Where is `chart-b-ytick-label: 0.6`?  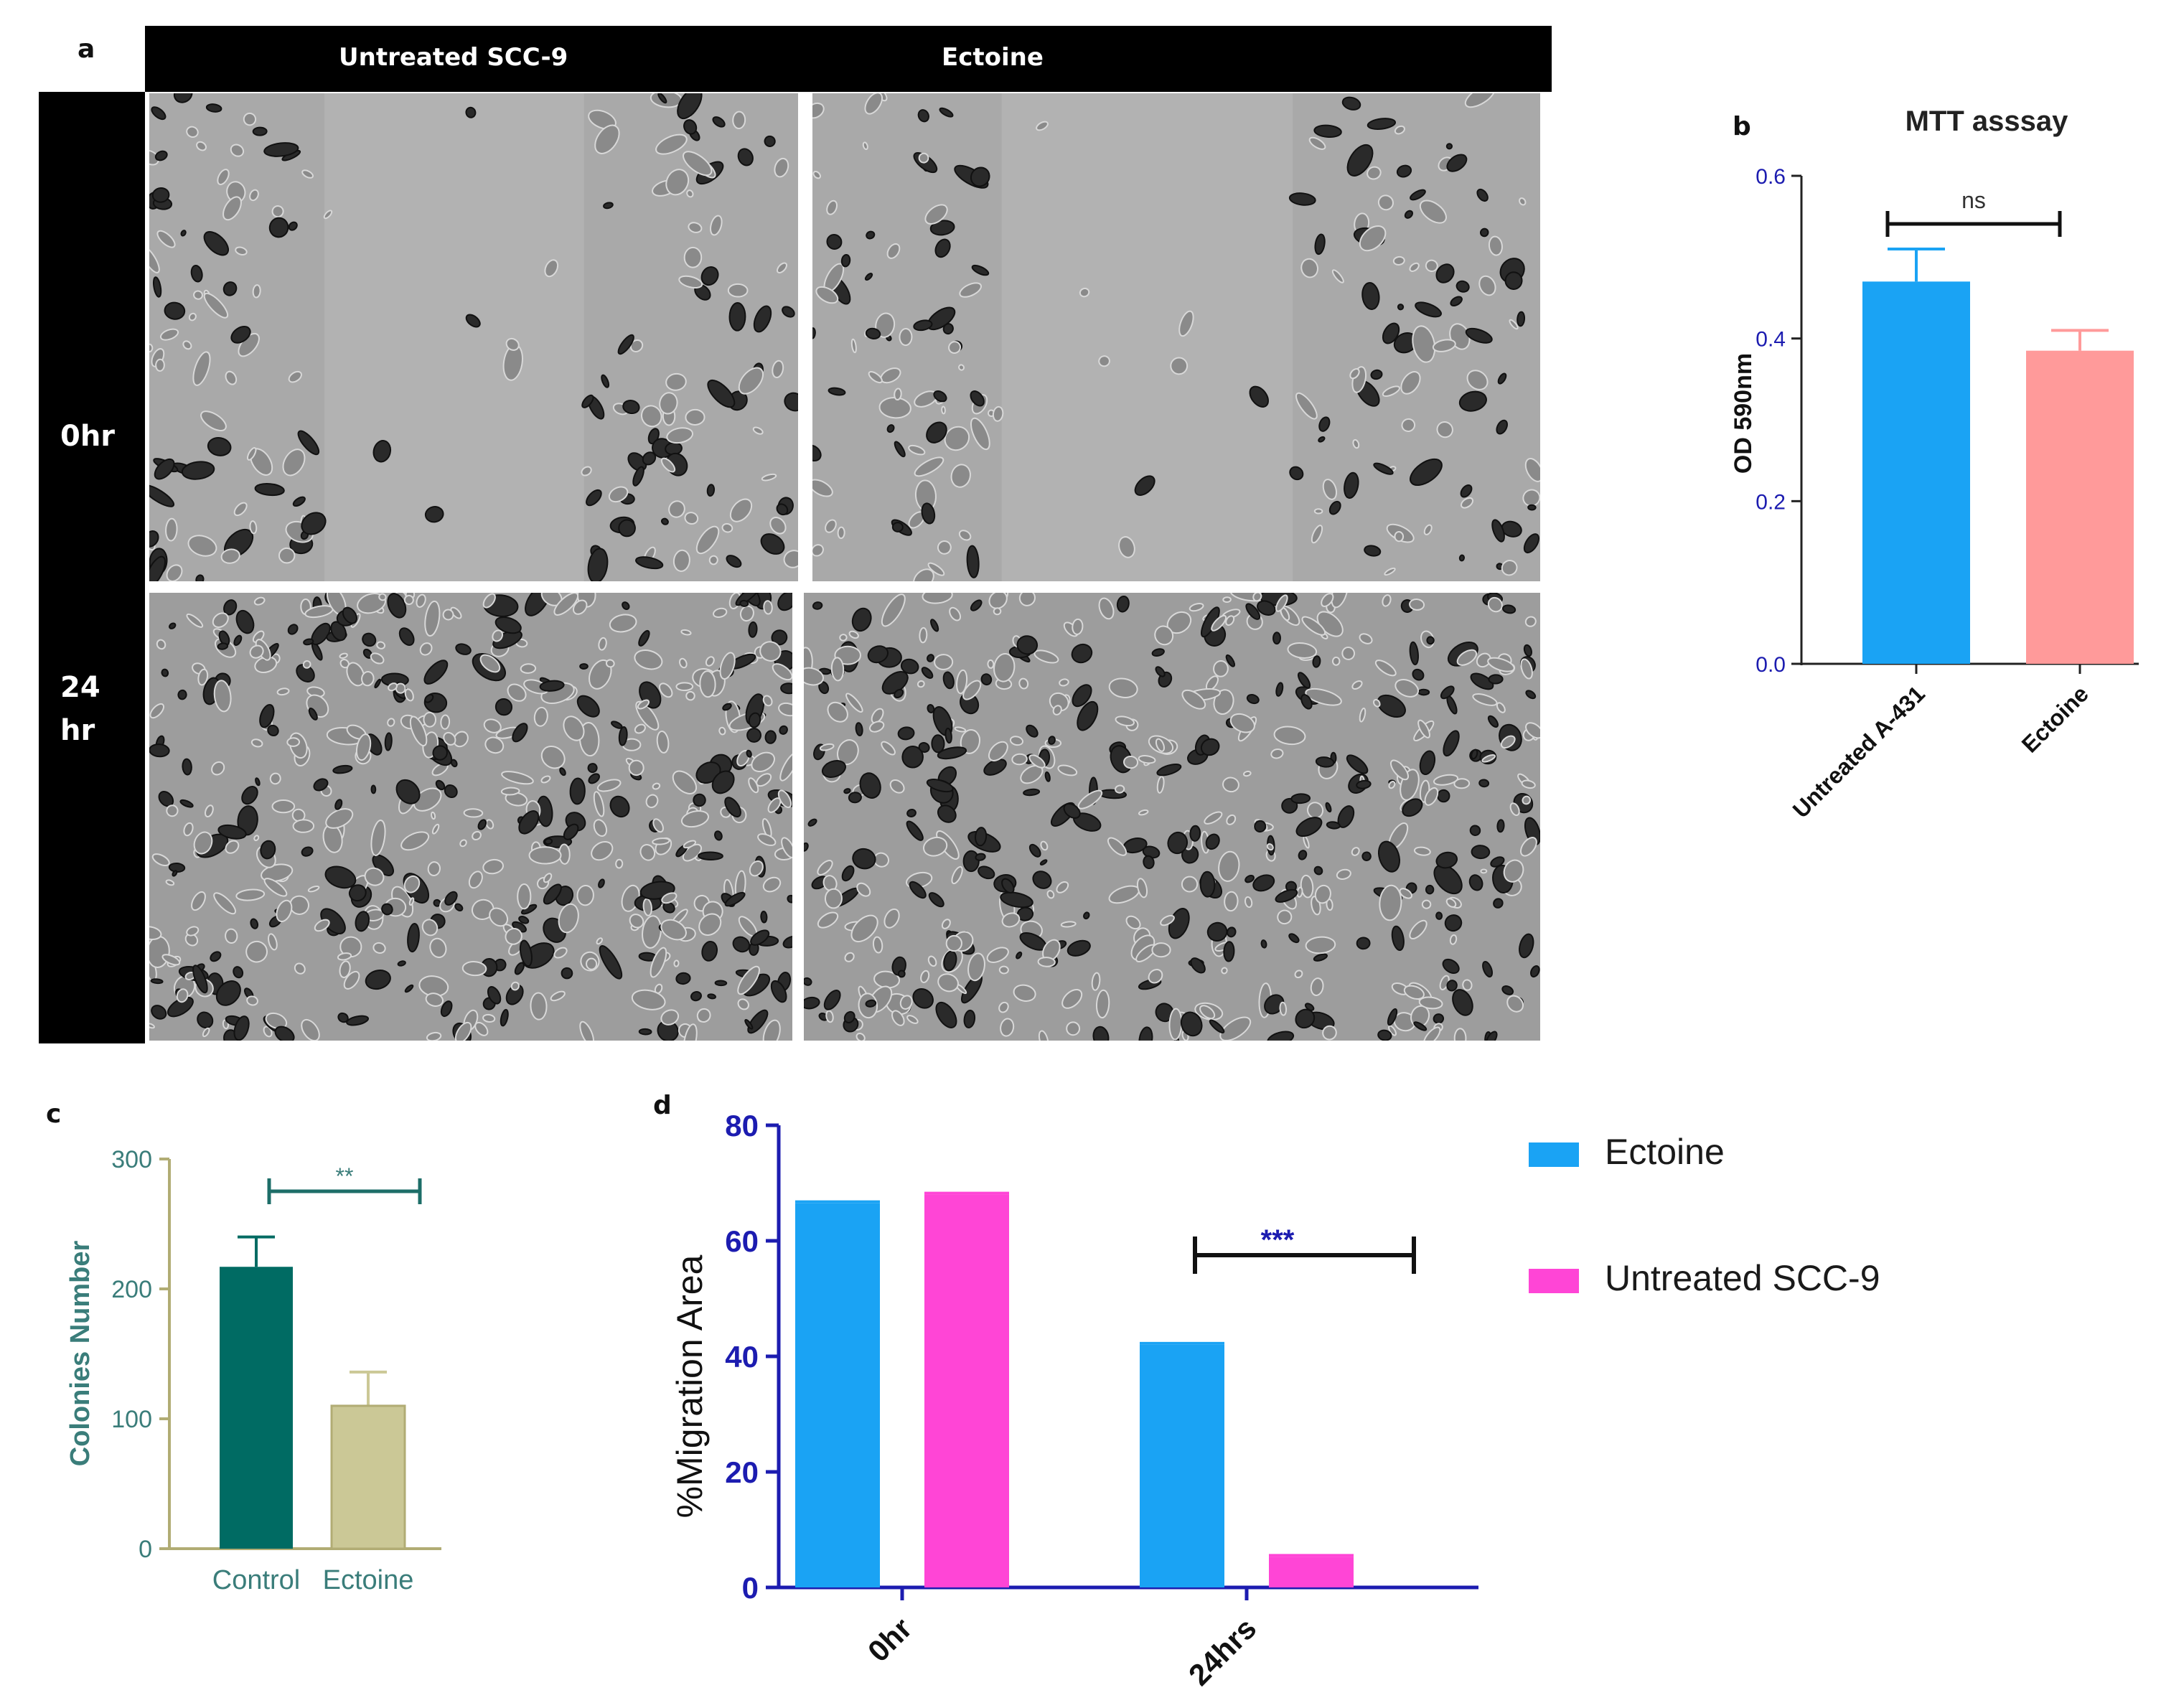
chart-b-ytick-label: 0.6 is located at coordinates (1770, 177).